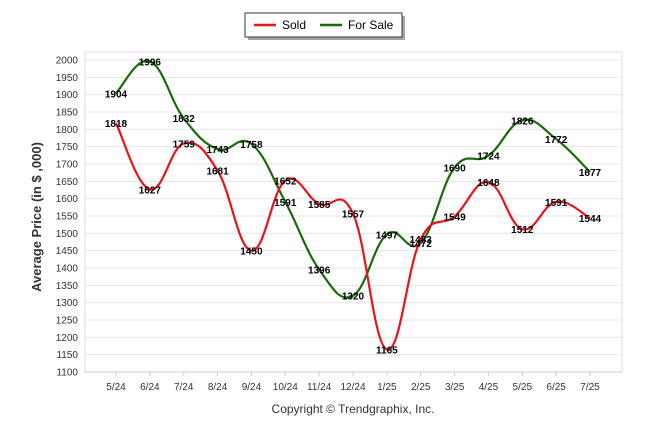 The height and width of the screenshot is (434, 646). Describe the element at coordinates (285, 387) in the screenshot. I see `x-tick-label: 10/24` at that location.